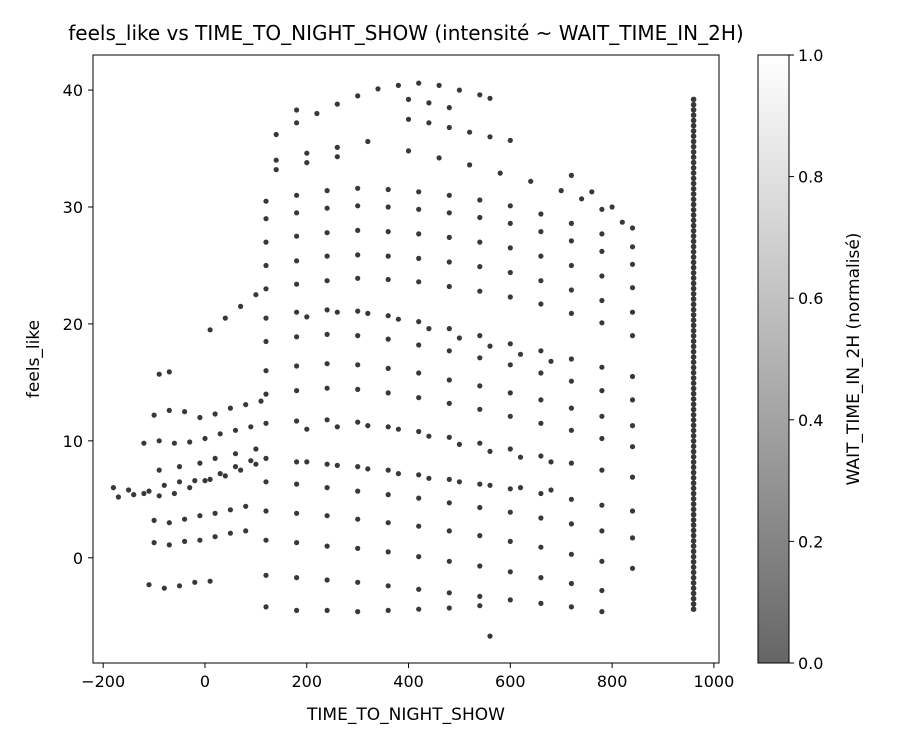  Describe the element at coordinates (78, 324) in the screenshot. I see `y-axis: 0 10 20 30 40` at that location.